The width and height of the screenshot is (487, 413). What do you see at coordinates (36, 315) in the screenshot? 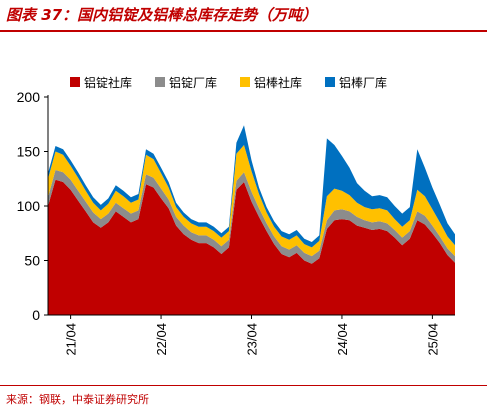
I see `y-tick-label: 0` at bounding box center [36, 315].